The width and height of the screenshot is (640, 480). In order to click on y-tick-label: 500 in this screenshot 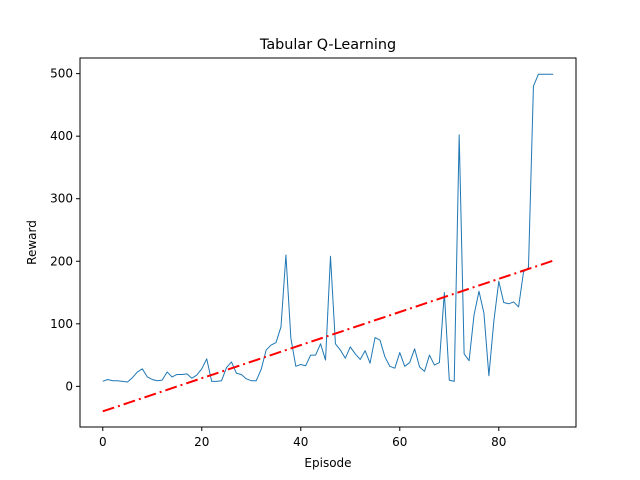, I will do `click(61, 74)`.